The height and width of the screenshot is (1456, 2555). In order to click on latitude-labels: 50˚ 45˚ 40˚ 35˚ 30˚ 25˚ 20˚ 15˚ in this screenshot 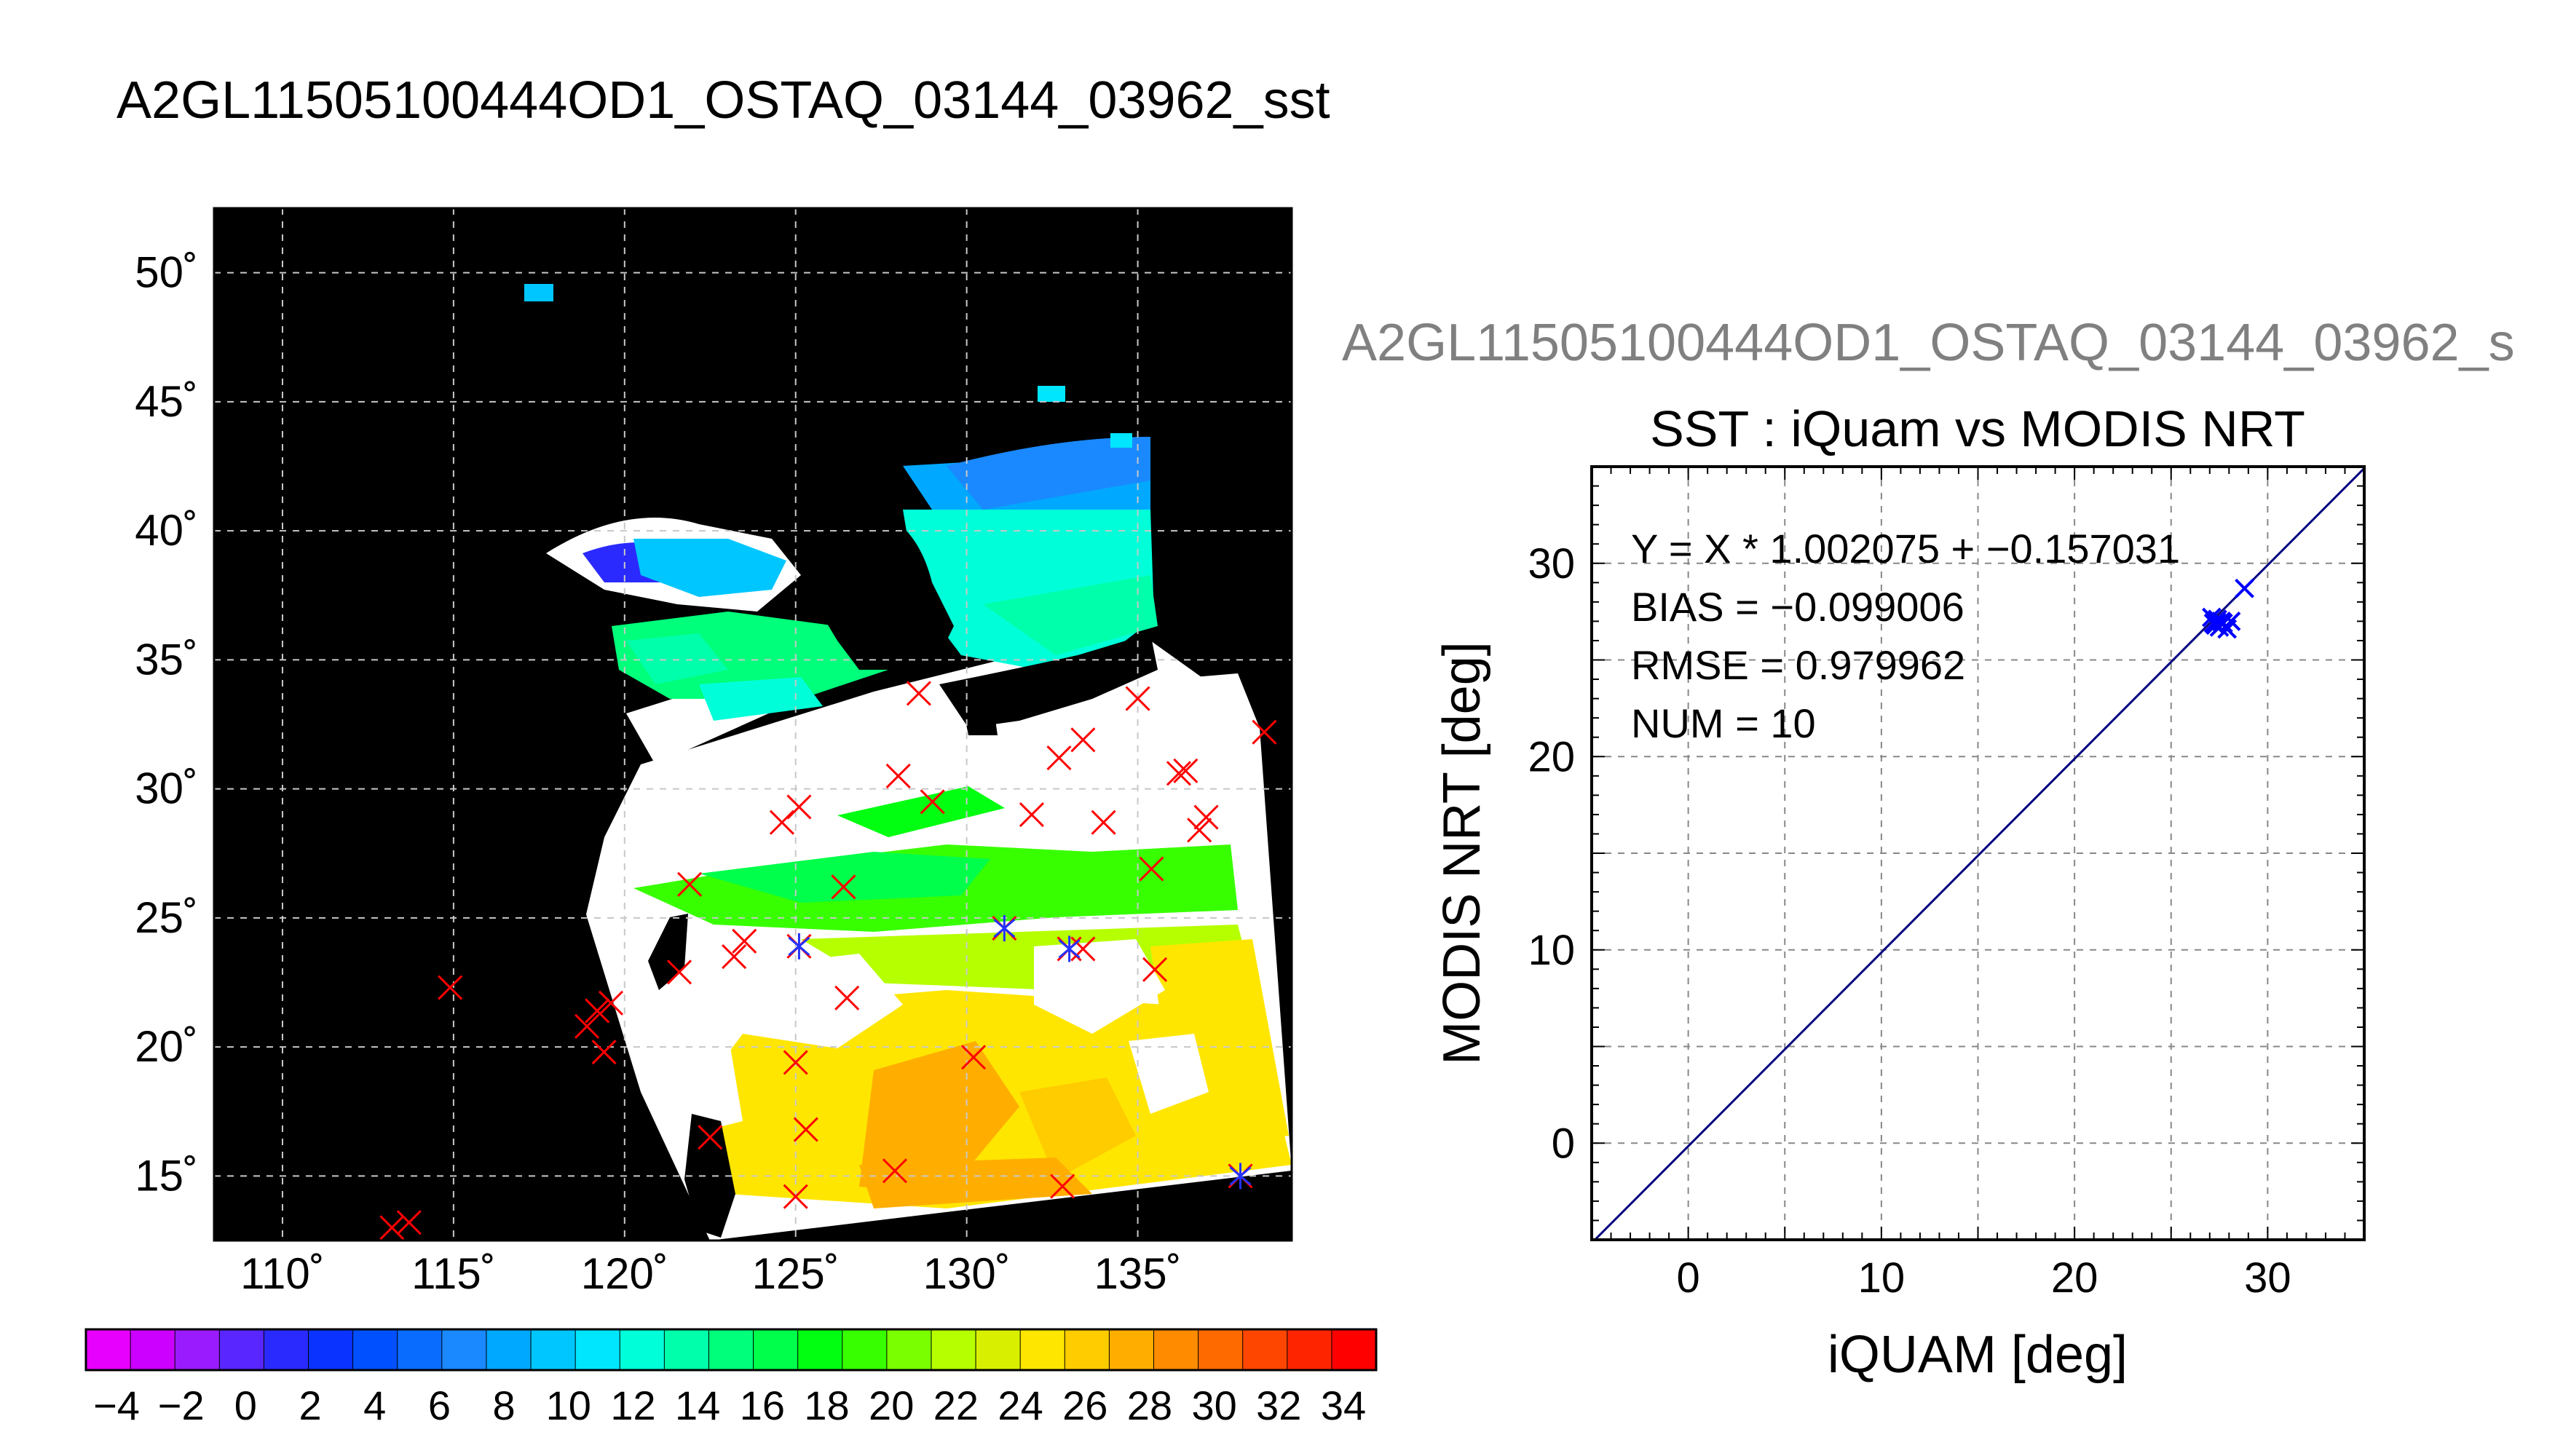, I will do `click(166, 724)`.